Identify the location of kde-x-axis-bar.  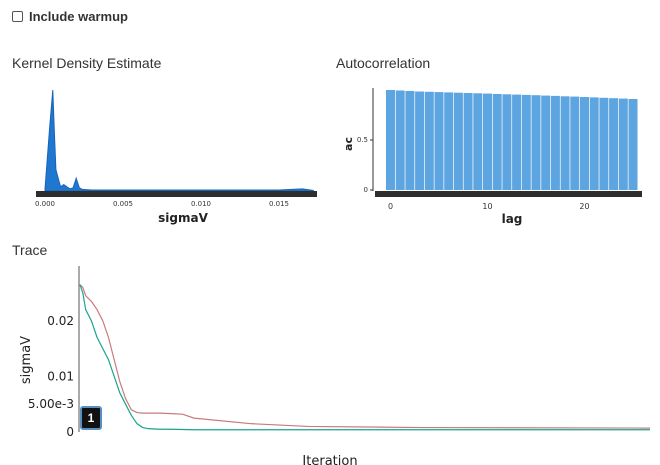
(176, 194).